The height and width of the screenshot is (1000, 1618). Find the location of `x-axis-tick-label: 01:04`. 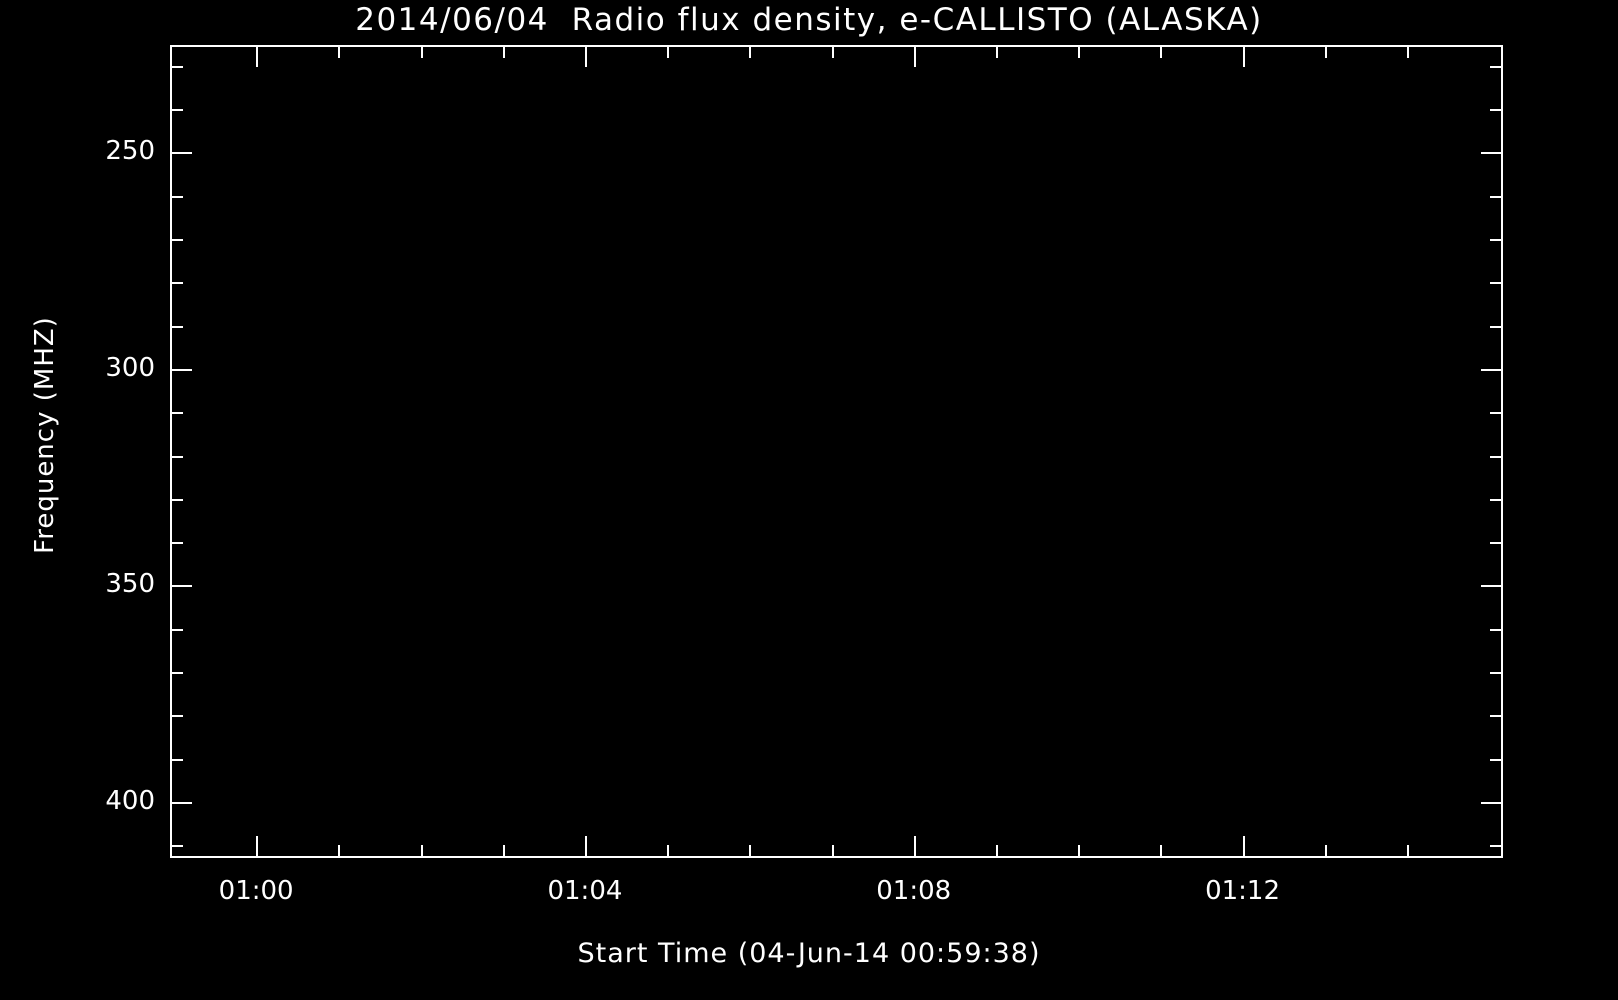

x-axis-tick-label: 01:04 is located at coordinates (585, 891).